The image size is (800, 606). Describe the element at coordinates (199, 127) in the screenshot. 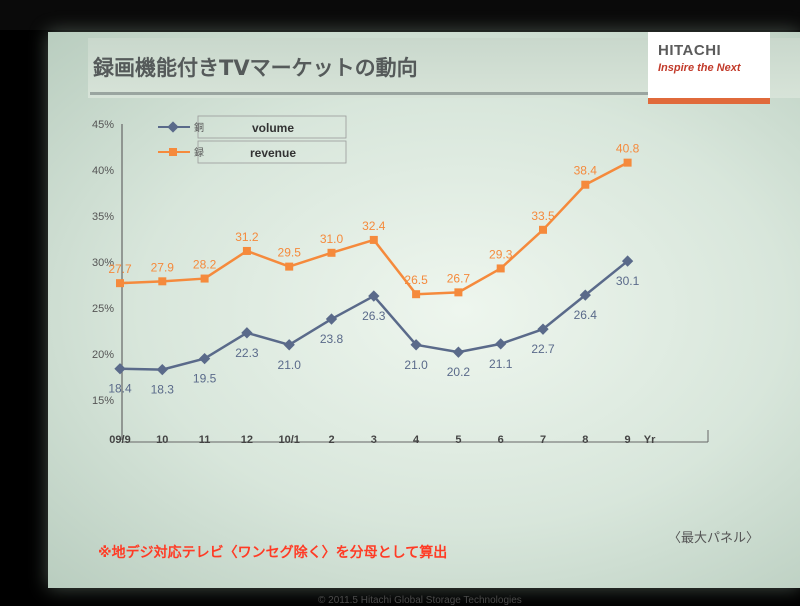

I see `legend-prefix: 銅` at that location.